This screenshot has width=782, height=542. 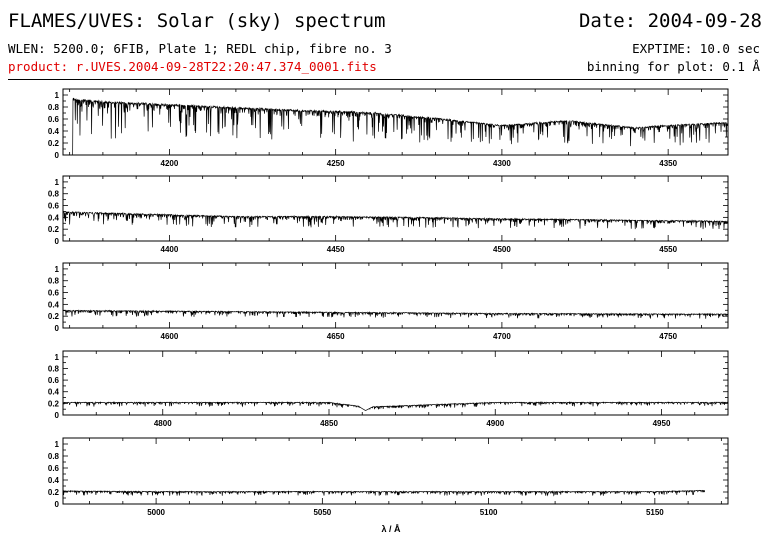 I want to click on x-tick-label: 4650, so click(x=336, y=336).